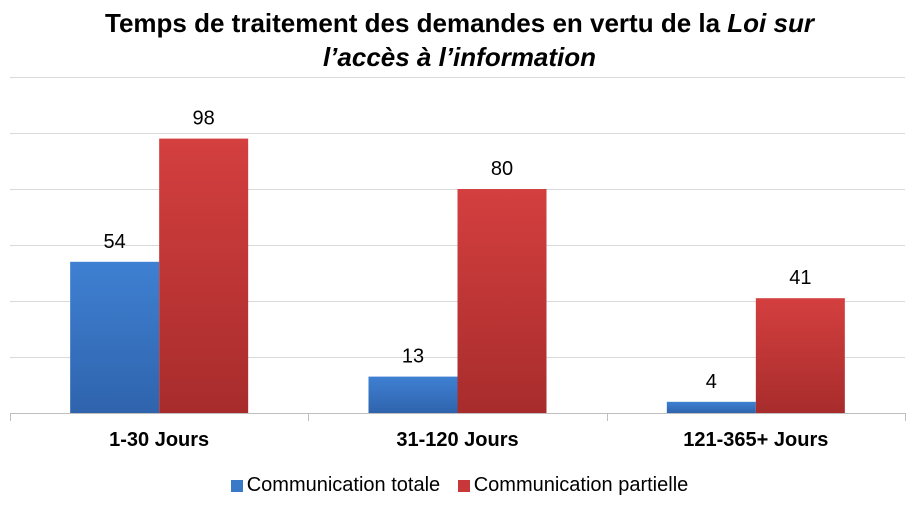  I want to click on x-tick-label: 1-30 Jours, so click(159, 440).